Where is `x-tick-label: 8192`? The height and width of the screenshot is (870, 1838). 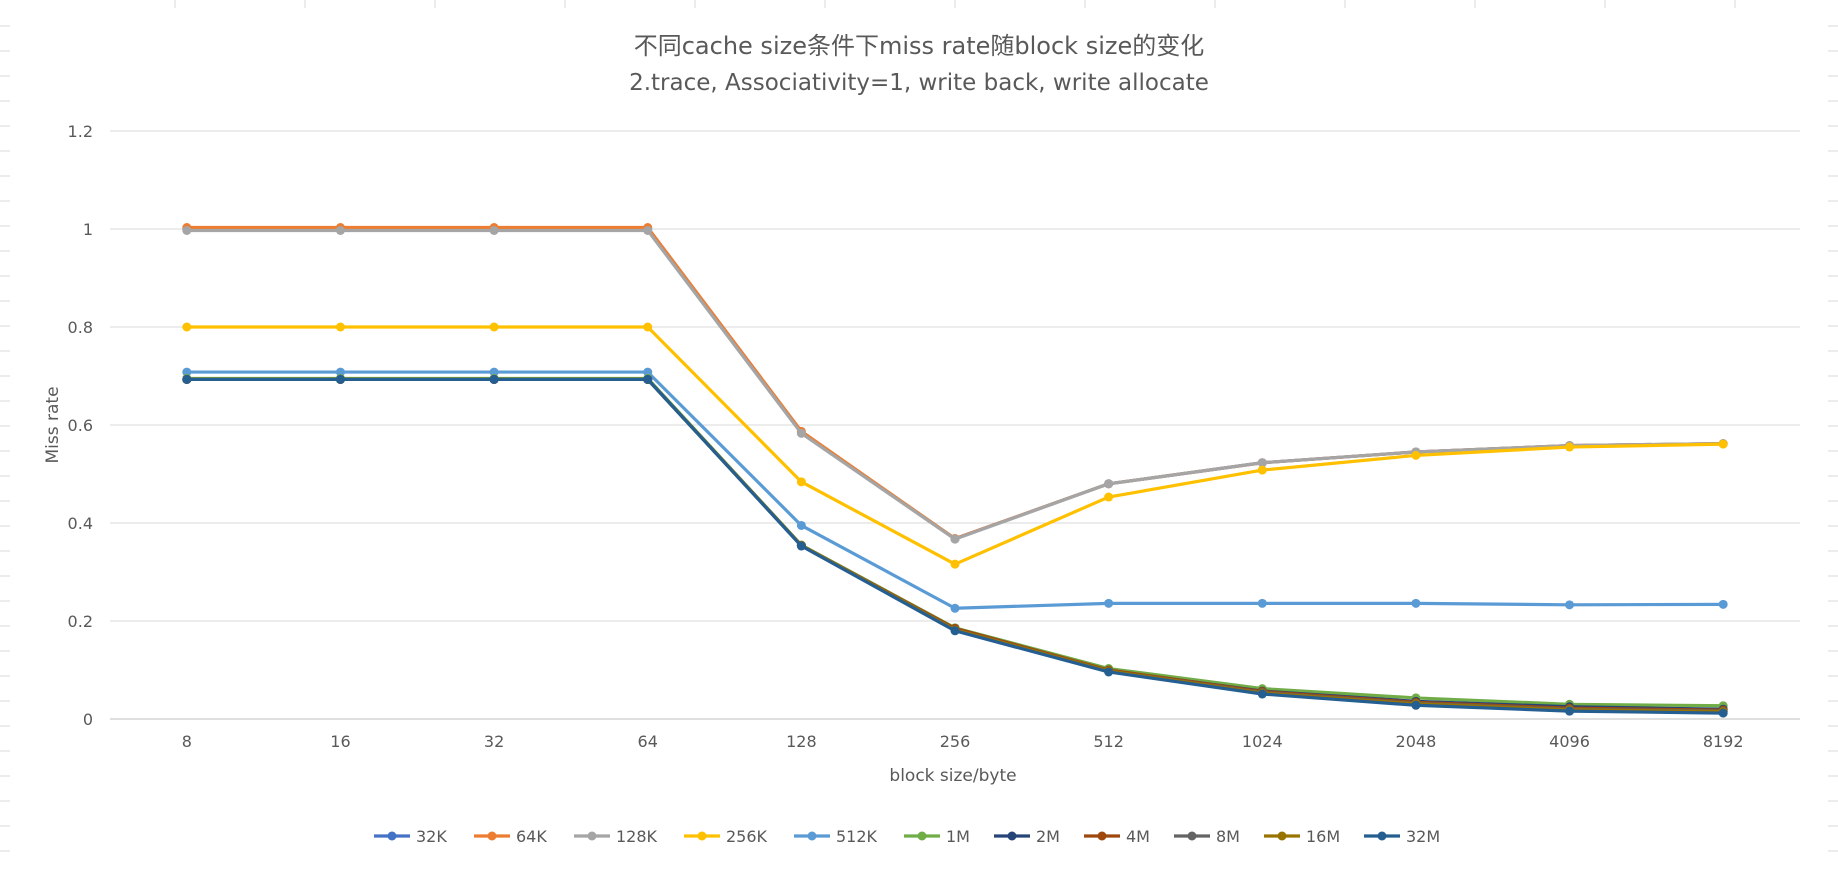
x-tick-label: 8192 is located at coordinates (1723, 741).